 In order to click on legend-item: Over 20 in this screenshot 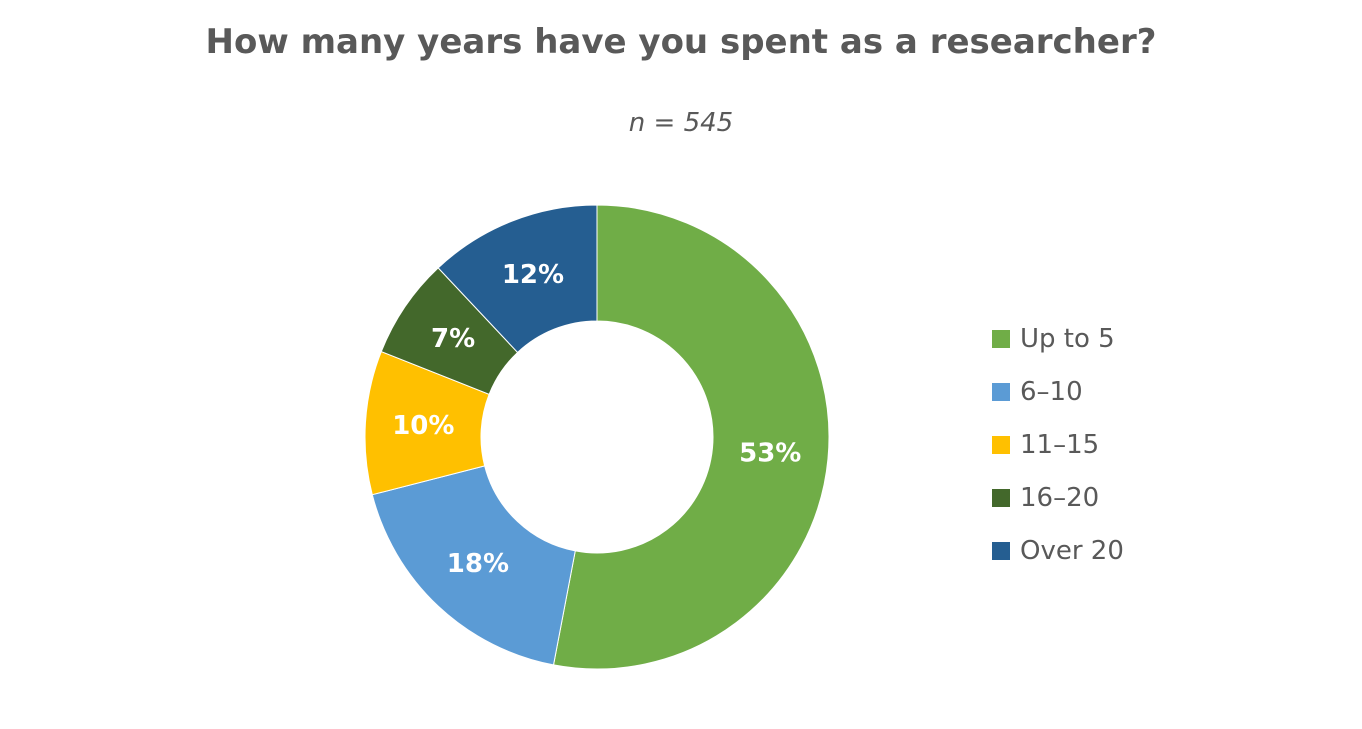, I will do `click(1058, 550)`.